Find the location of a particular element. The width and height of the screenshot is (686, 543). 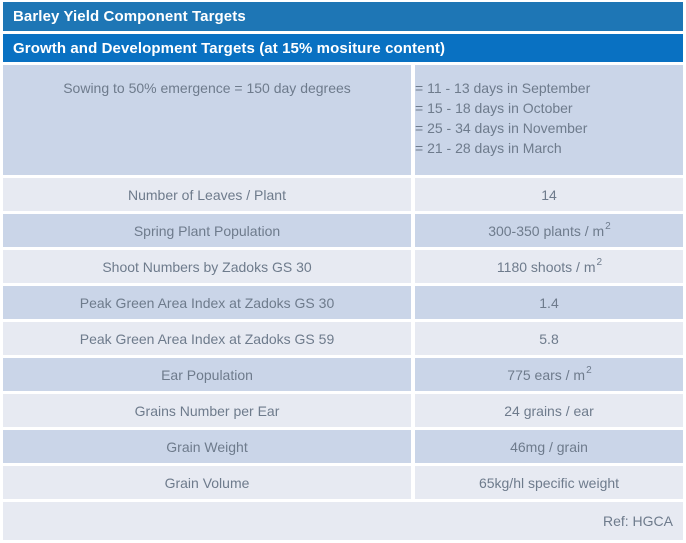

table-row: Grain Weight 46mg / grain is located at coordinates (343, 446).